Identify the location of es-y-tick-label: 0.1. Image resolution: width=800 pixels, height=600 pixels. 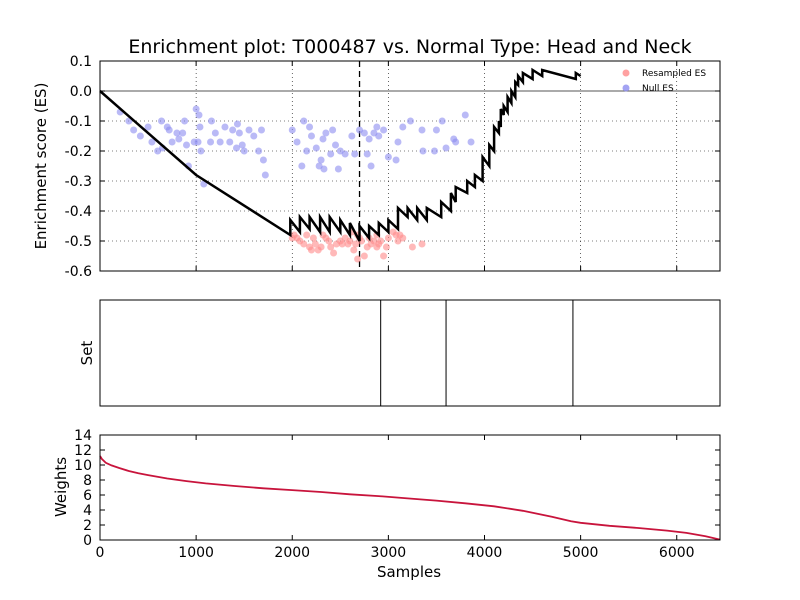
(81, 62).